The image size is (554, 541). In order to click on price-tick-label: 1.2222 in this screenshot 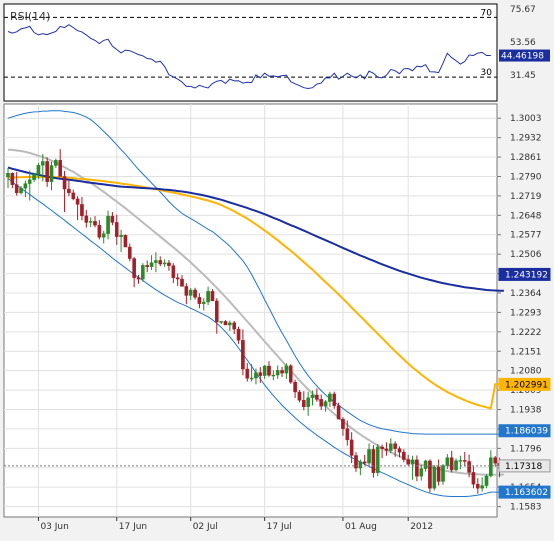, I will do `click(526, 333)`.